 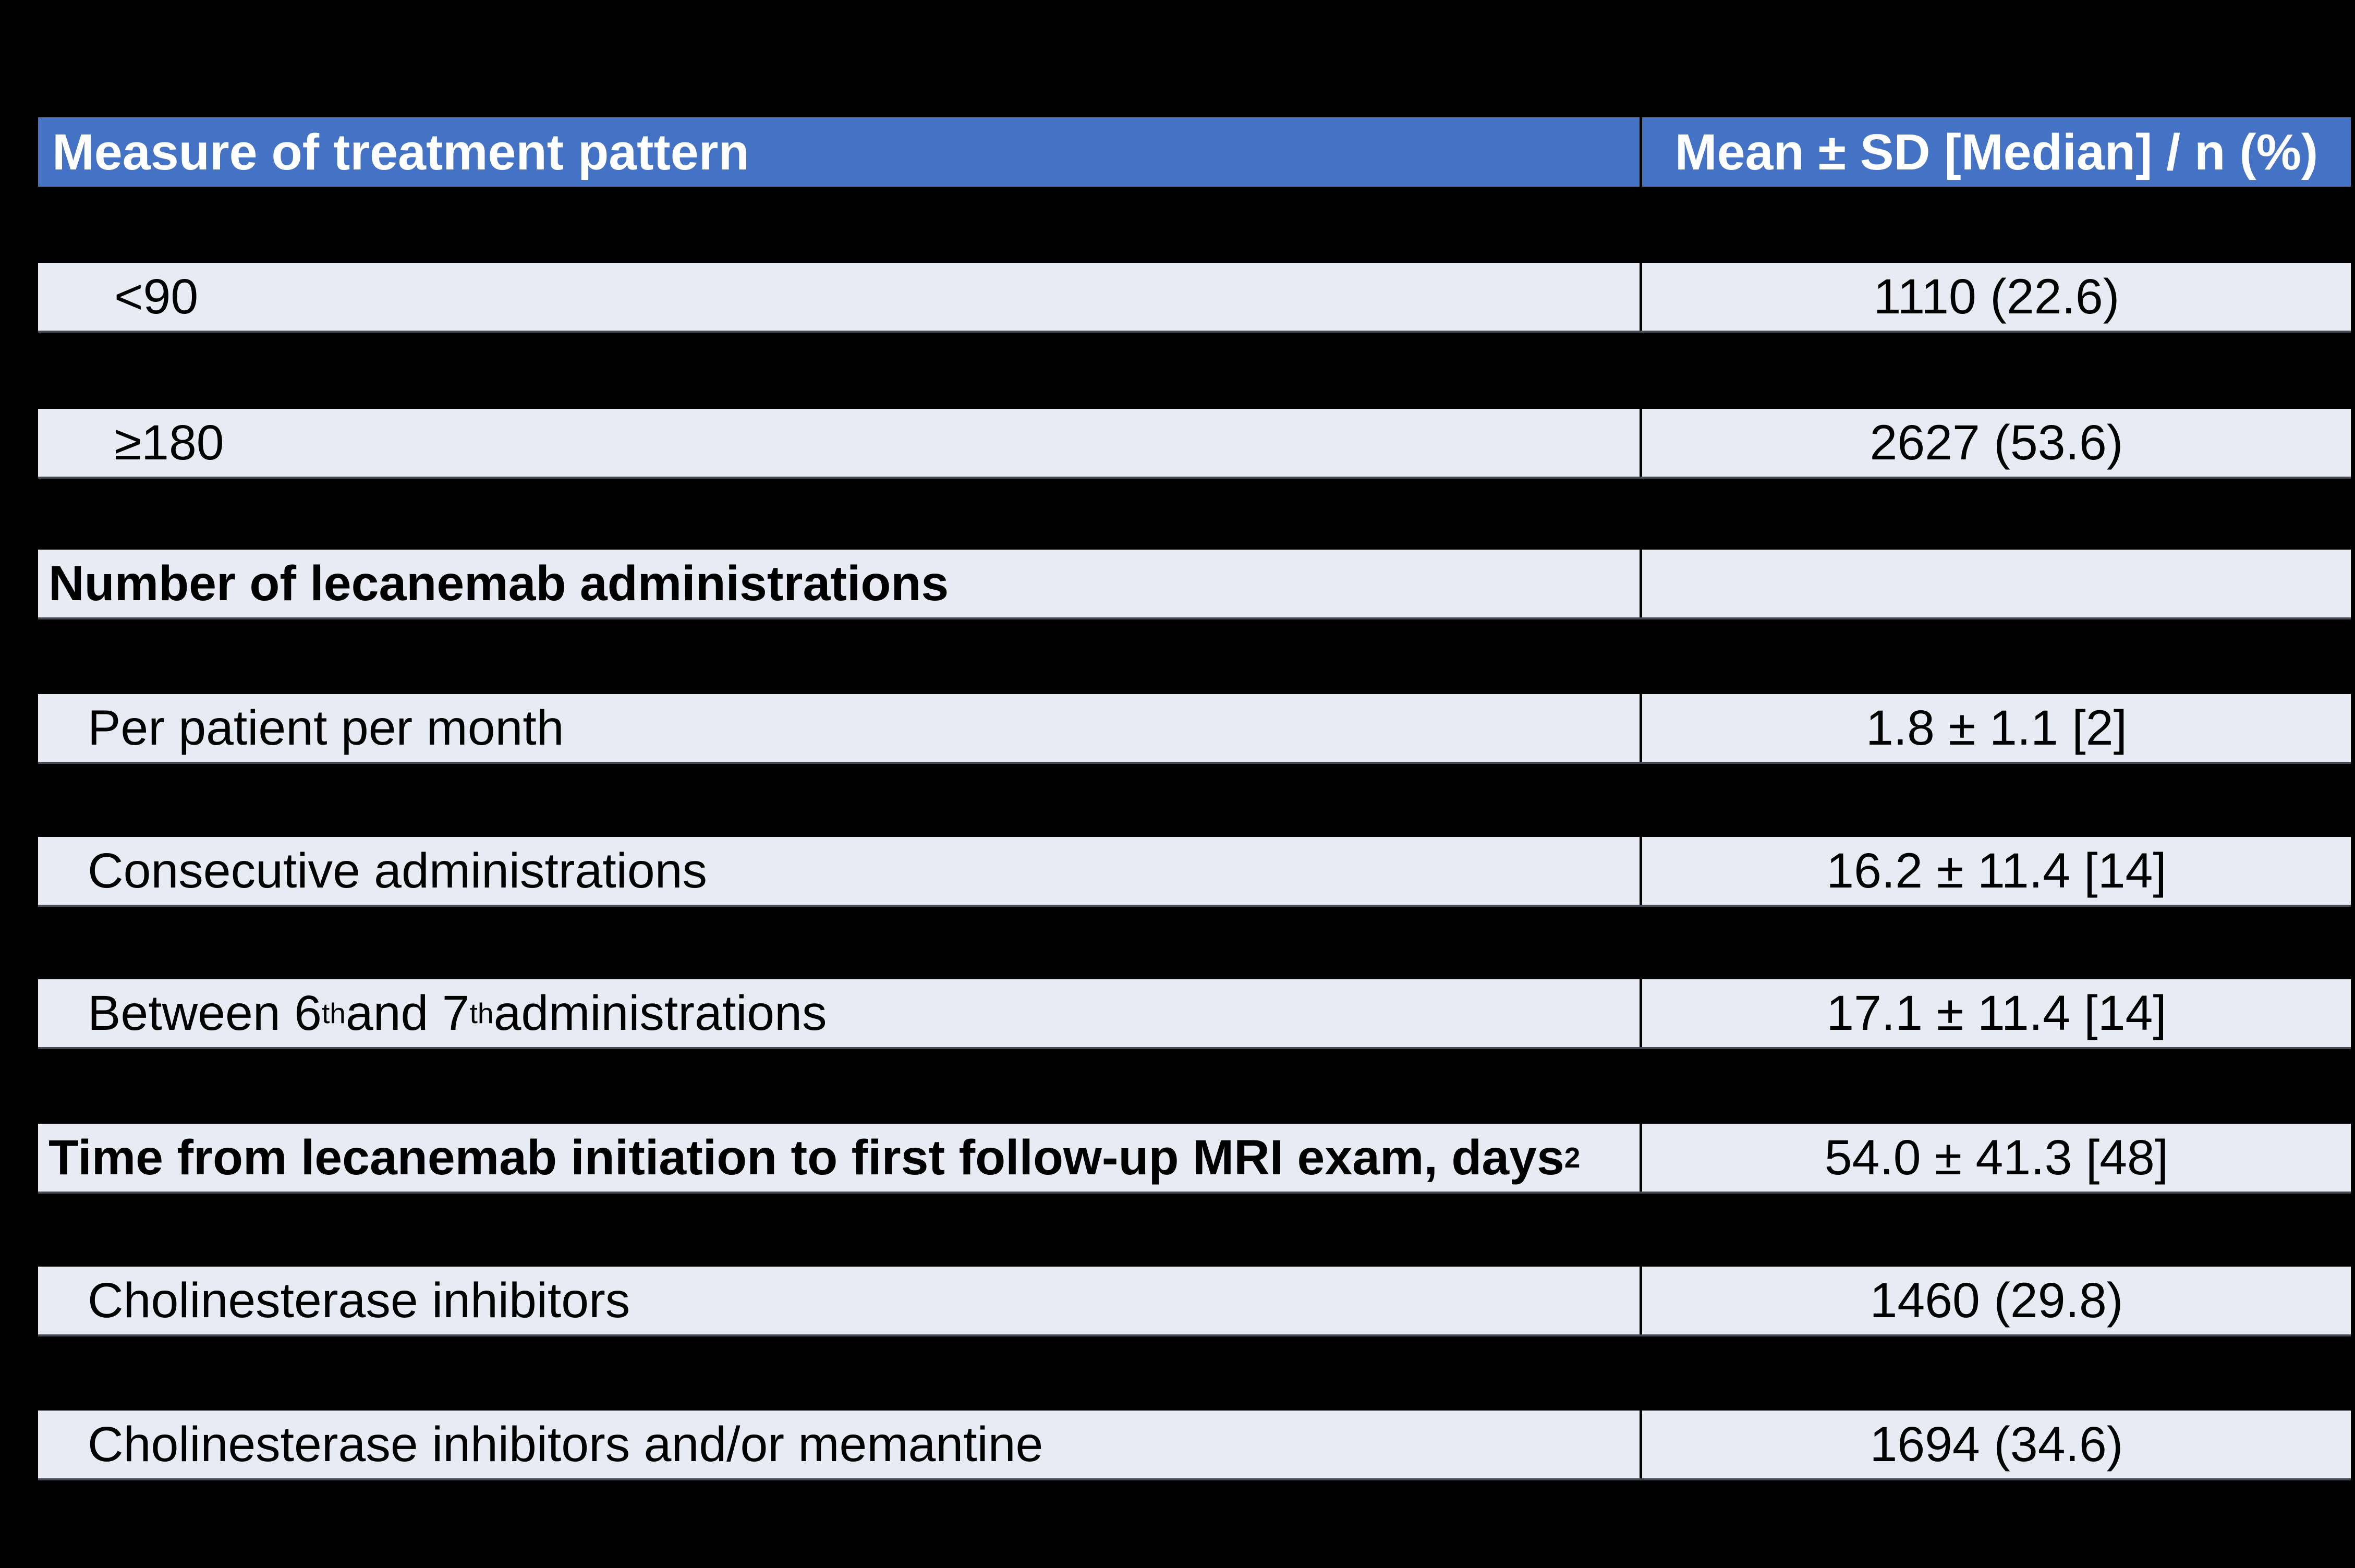 What do you see at coordinates (400, 151) in the screenshot?
I see `header-measure-label: Measure of treatment pattern` at bounding box center [400, 151].